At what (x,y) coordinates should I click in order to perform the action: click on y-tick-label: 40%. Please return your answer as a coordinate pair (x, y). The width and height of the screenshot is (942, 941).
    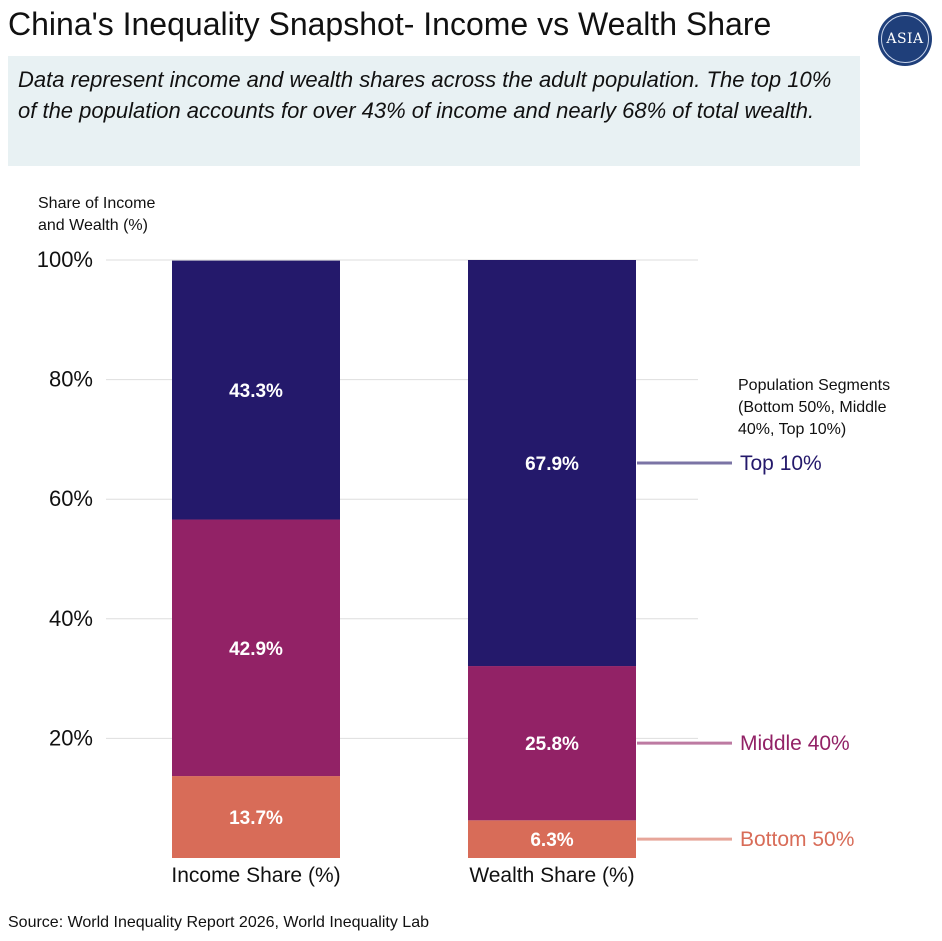
    Looking at the image, I should click on (71, 618).